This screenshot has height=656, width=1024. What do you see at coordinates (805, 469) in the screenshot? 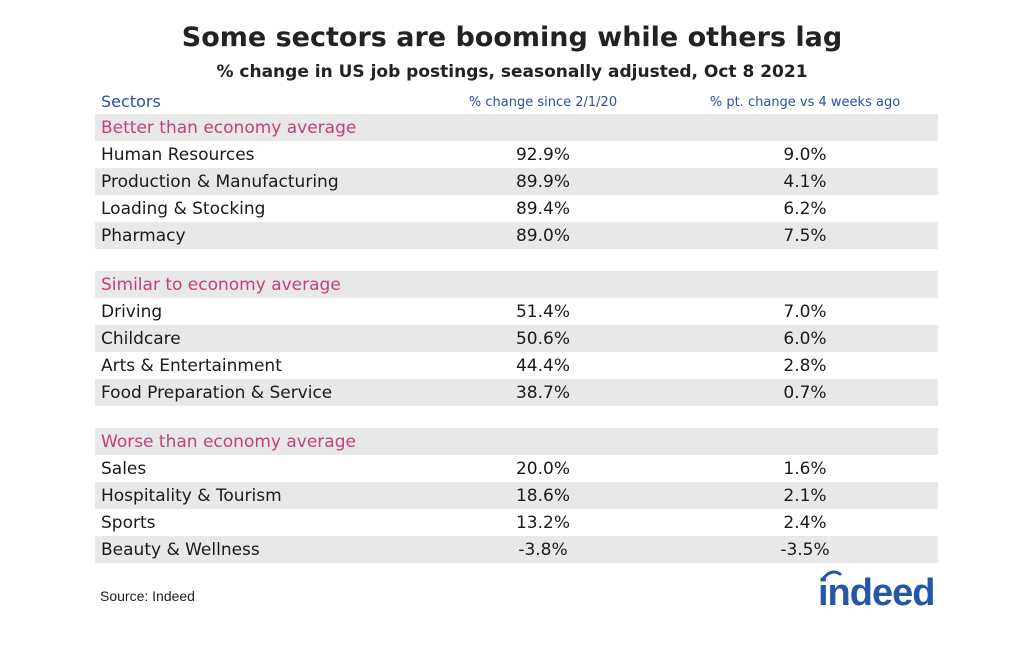
I see `pt-change-cell: 1.6%` at bounding box center [805, 469].